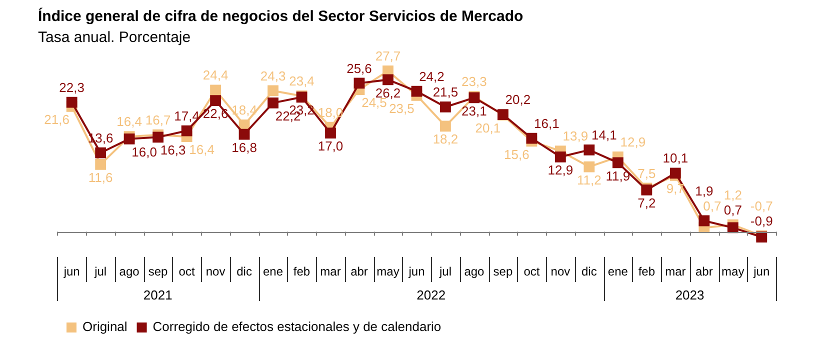 The image size is (816, 344). Describe the element at coordinates (281, 17) in the screenshot. I see `chart-title: Índice general de cifra de negocios del Sector Servicios de Mercado` at that location.